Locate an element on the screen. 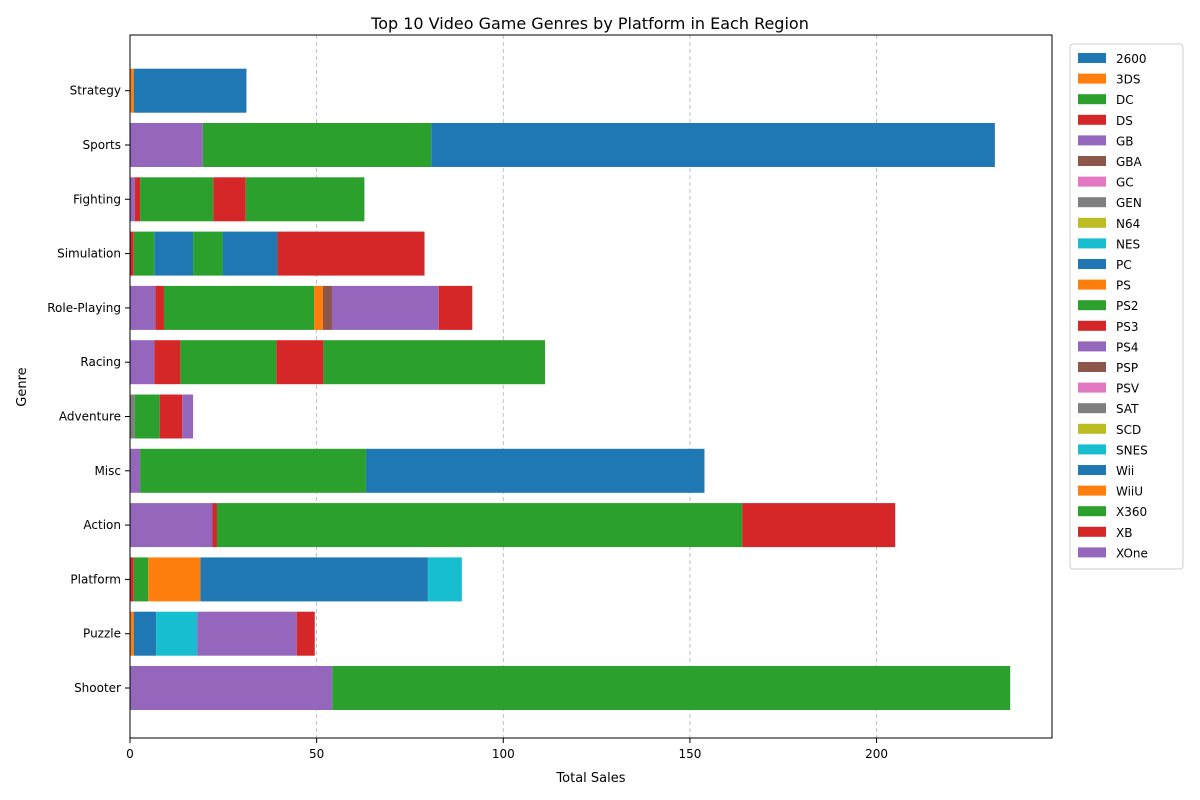  legend-label: PSP is located at coordinates (1127, 368).